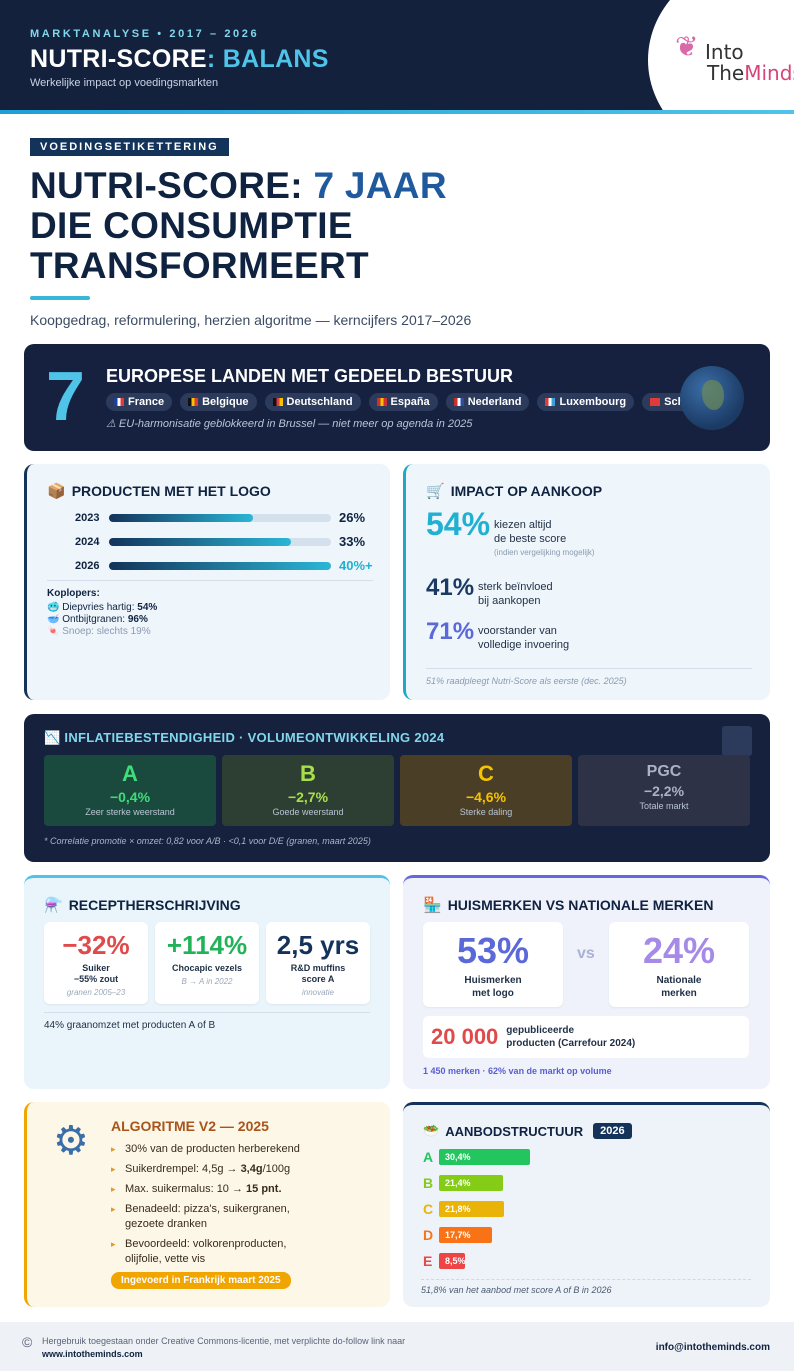 The height and width of the screenshot is (1371, 794). Describe the element at coordinates (190, 1126) in the screenshot. I see `algorithm-title: ALGORITME V2 — 2025` at that location.